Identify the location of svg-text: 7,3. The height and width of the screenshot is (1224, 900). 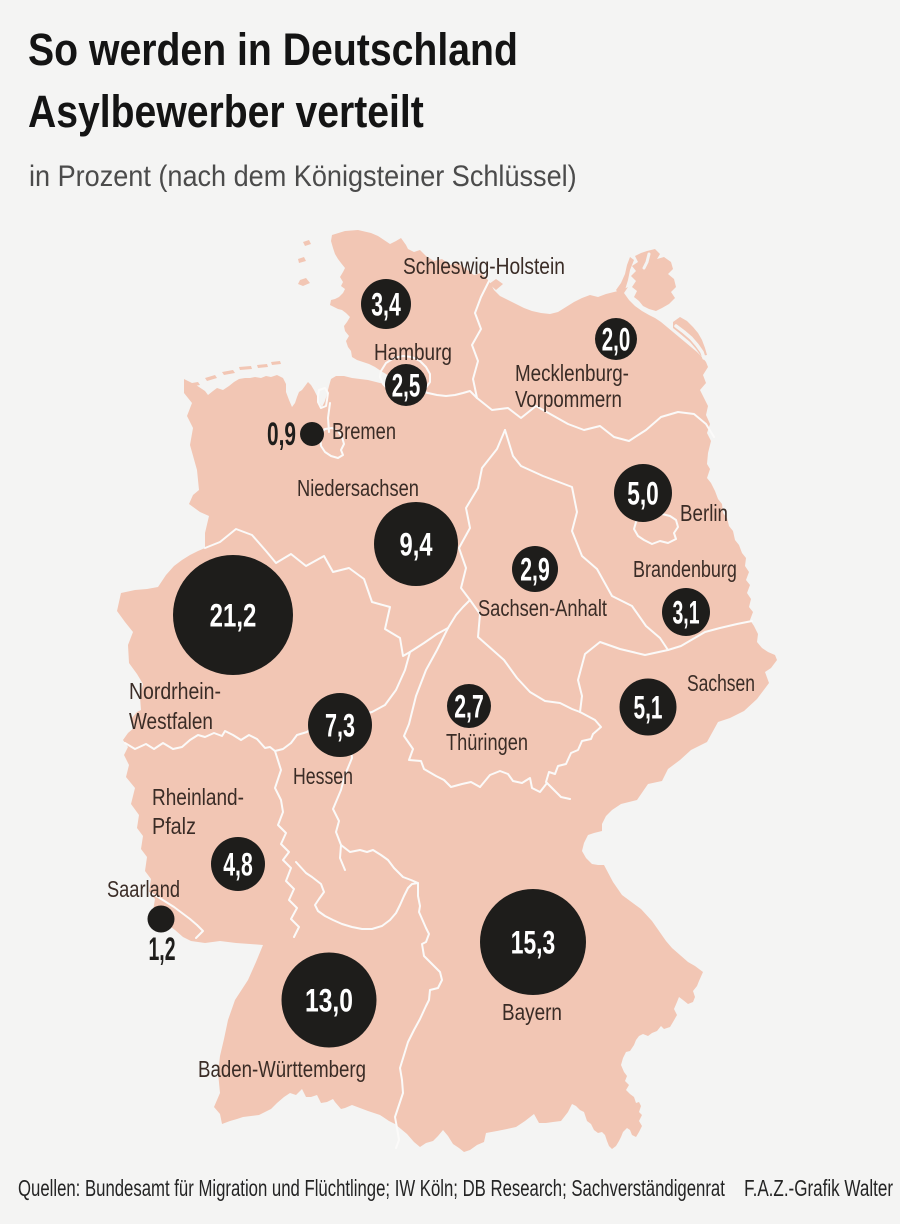
(340, 725).